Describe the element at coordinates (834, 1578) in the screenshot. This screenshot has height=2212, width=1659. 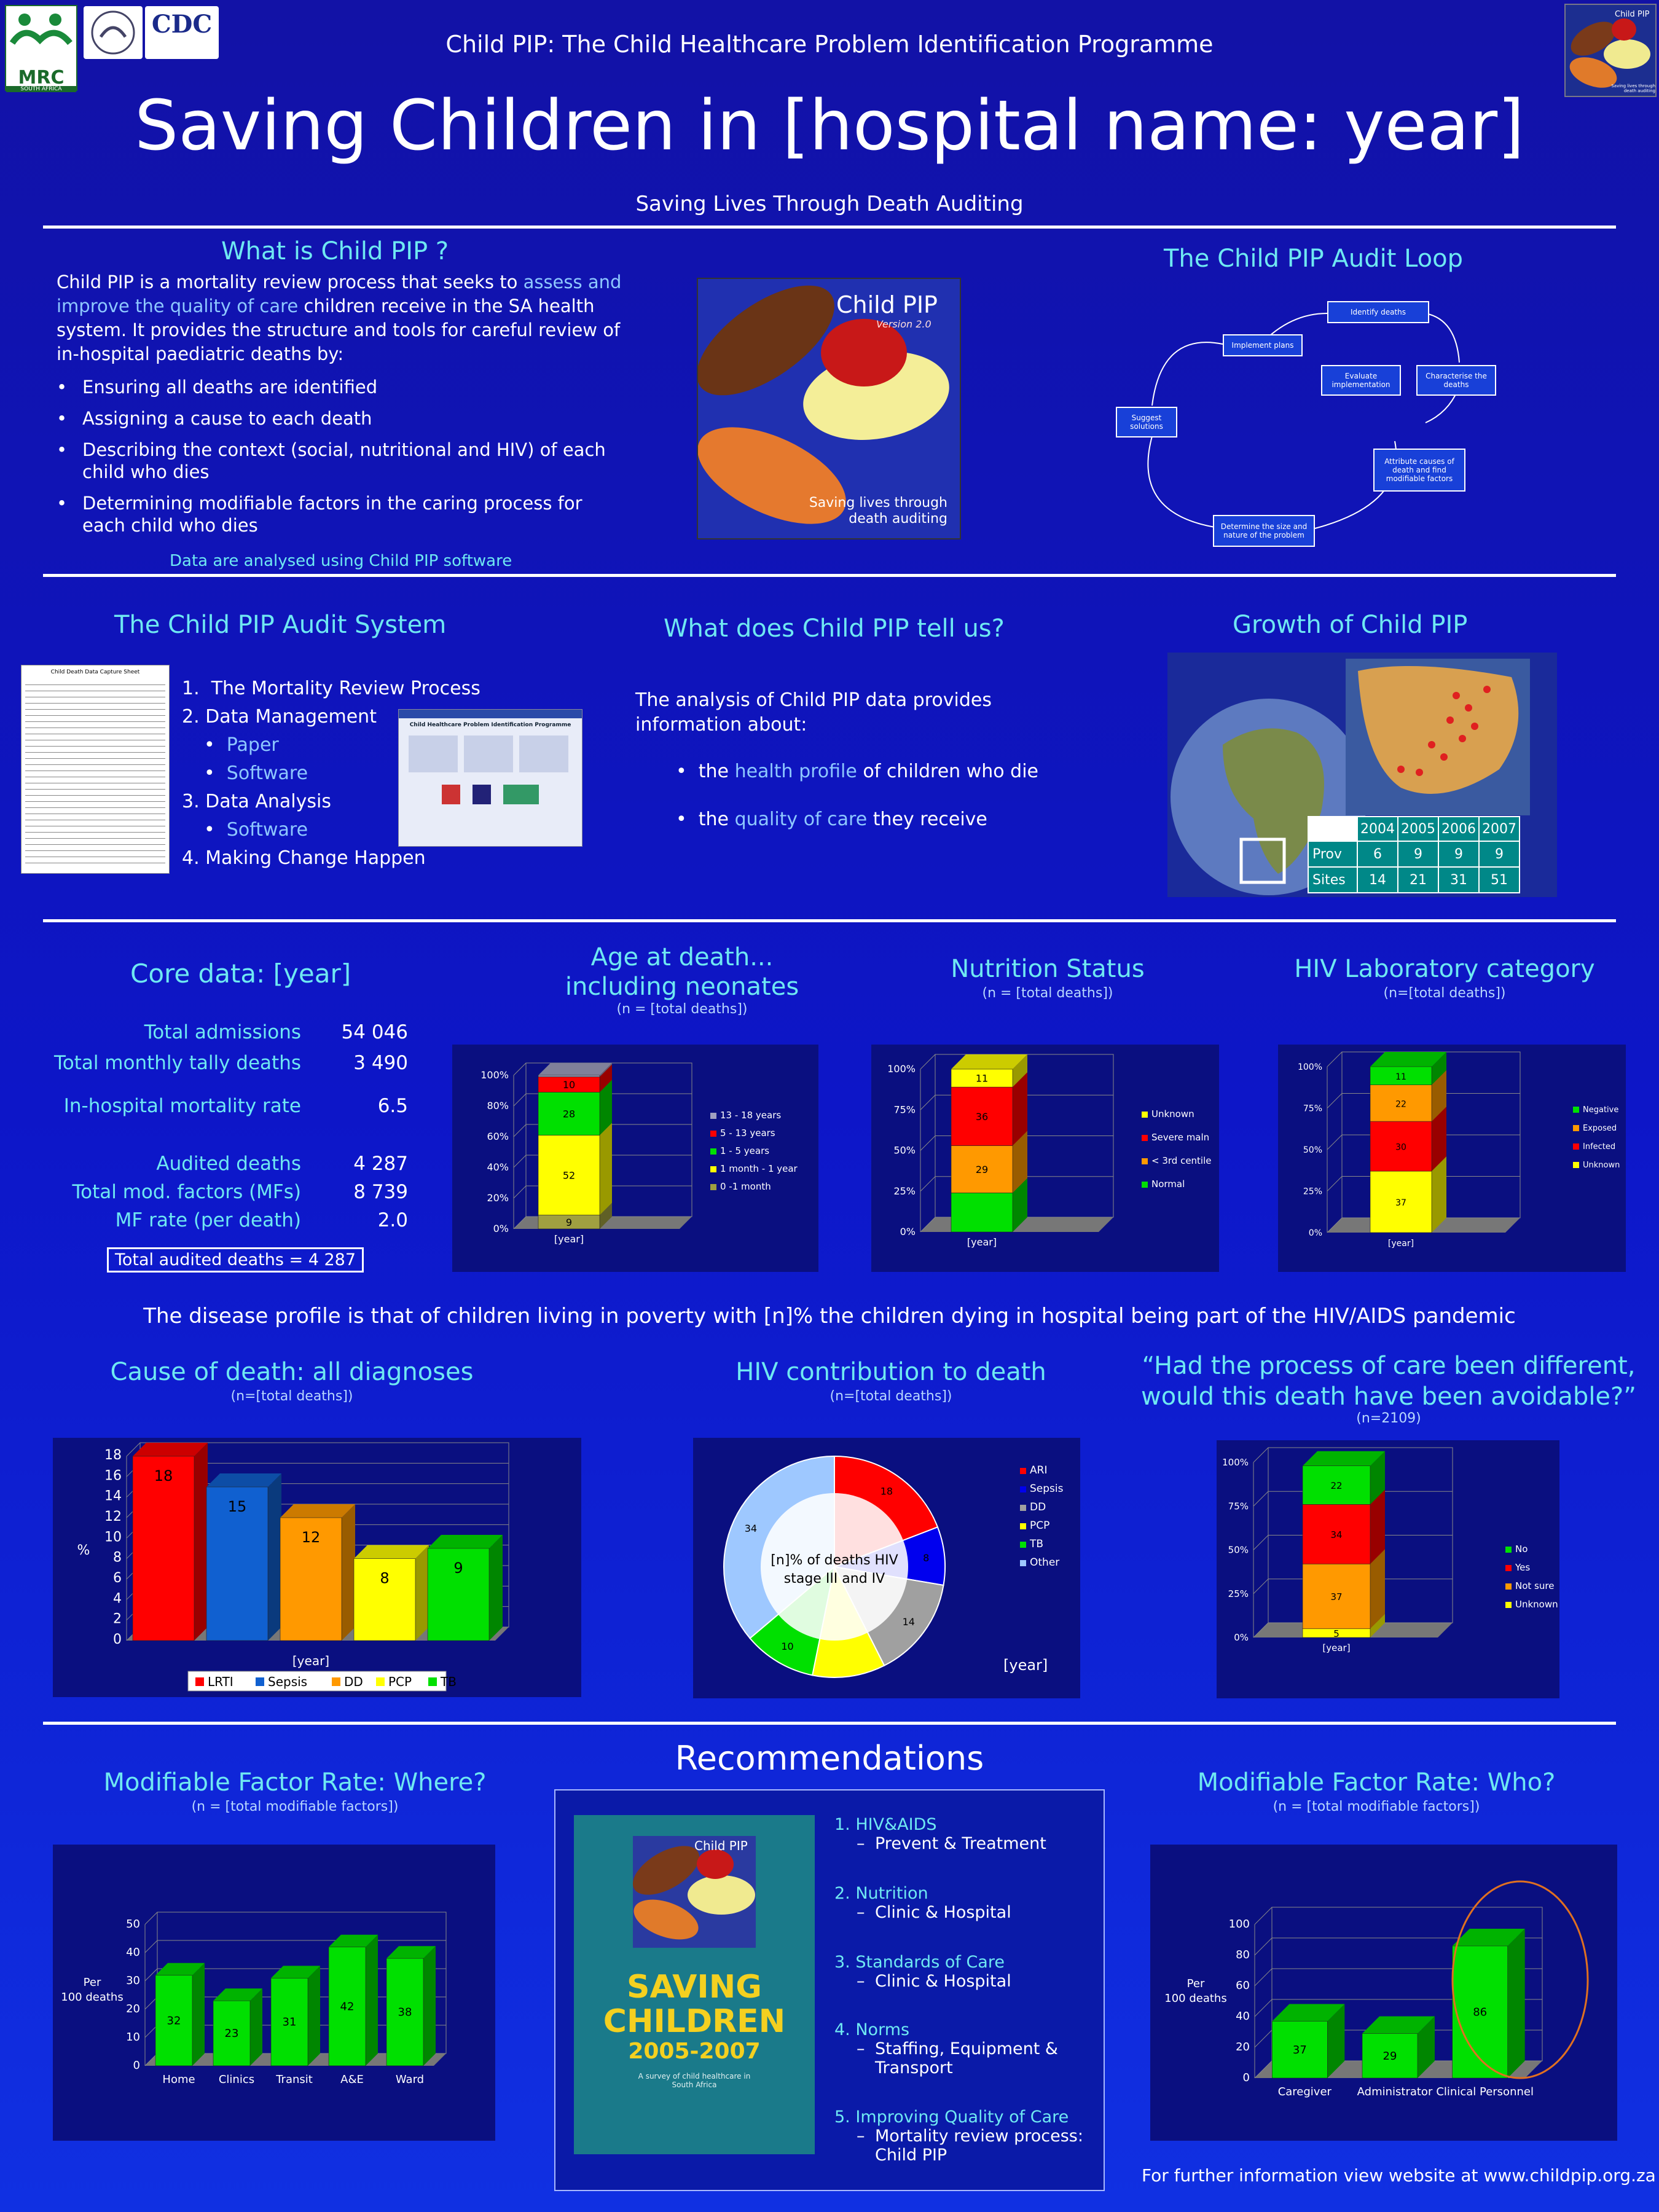
I see `center-label: stage III and IV` at that location.